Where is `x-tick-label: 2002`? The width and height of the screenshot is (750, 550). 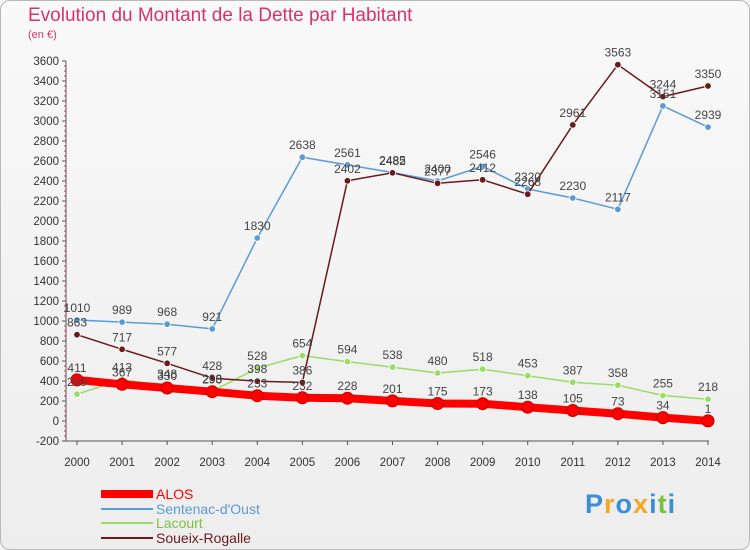 x-tick-label: 2002 is located at coordinates (167, 463).